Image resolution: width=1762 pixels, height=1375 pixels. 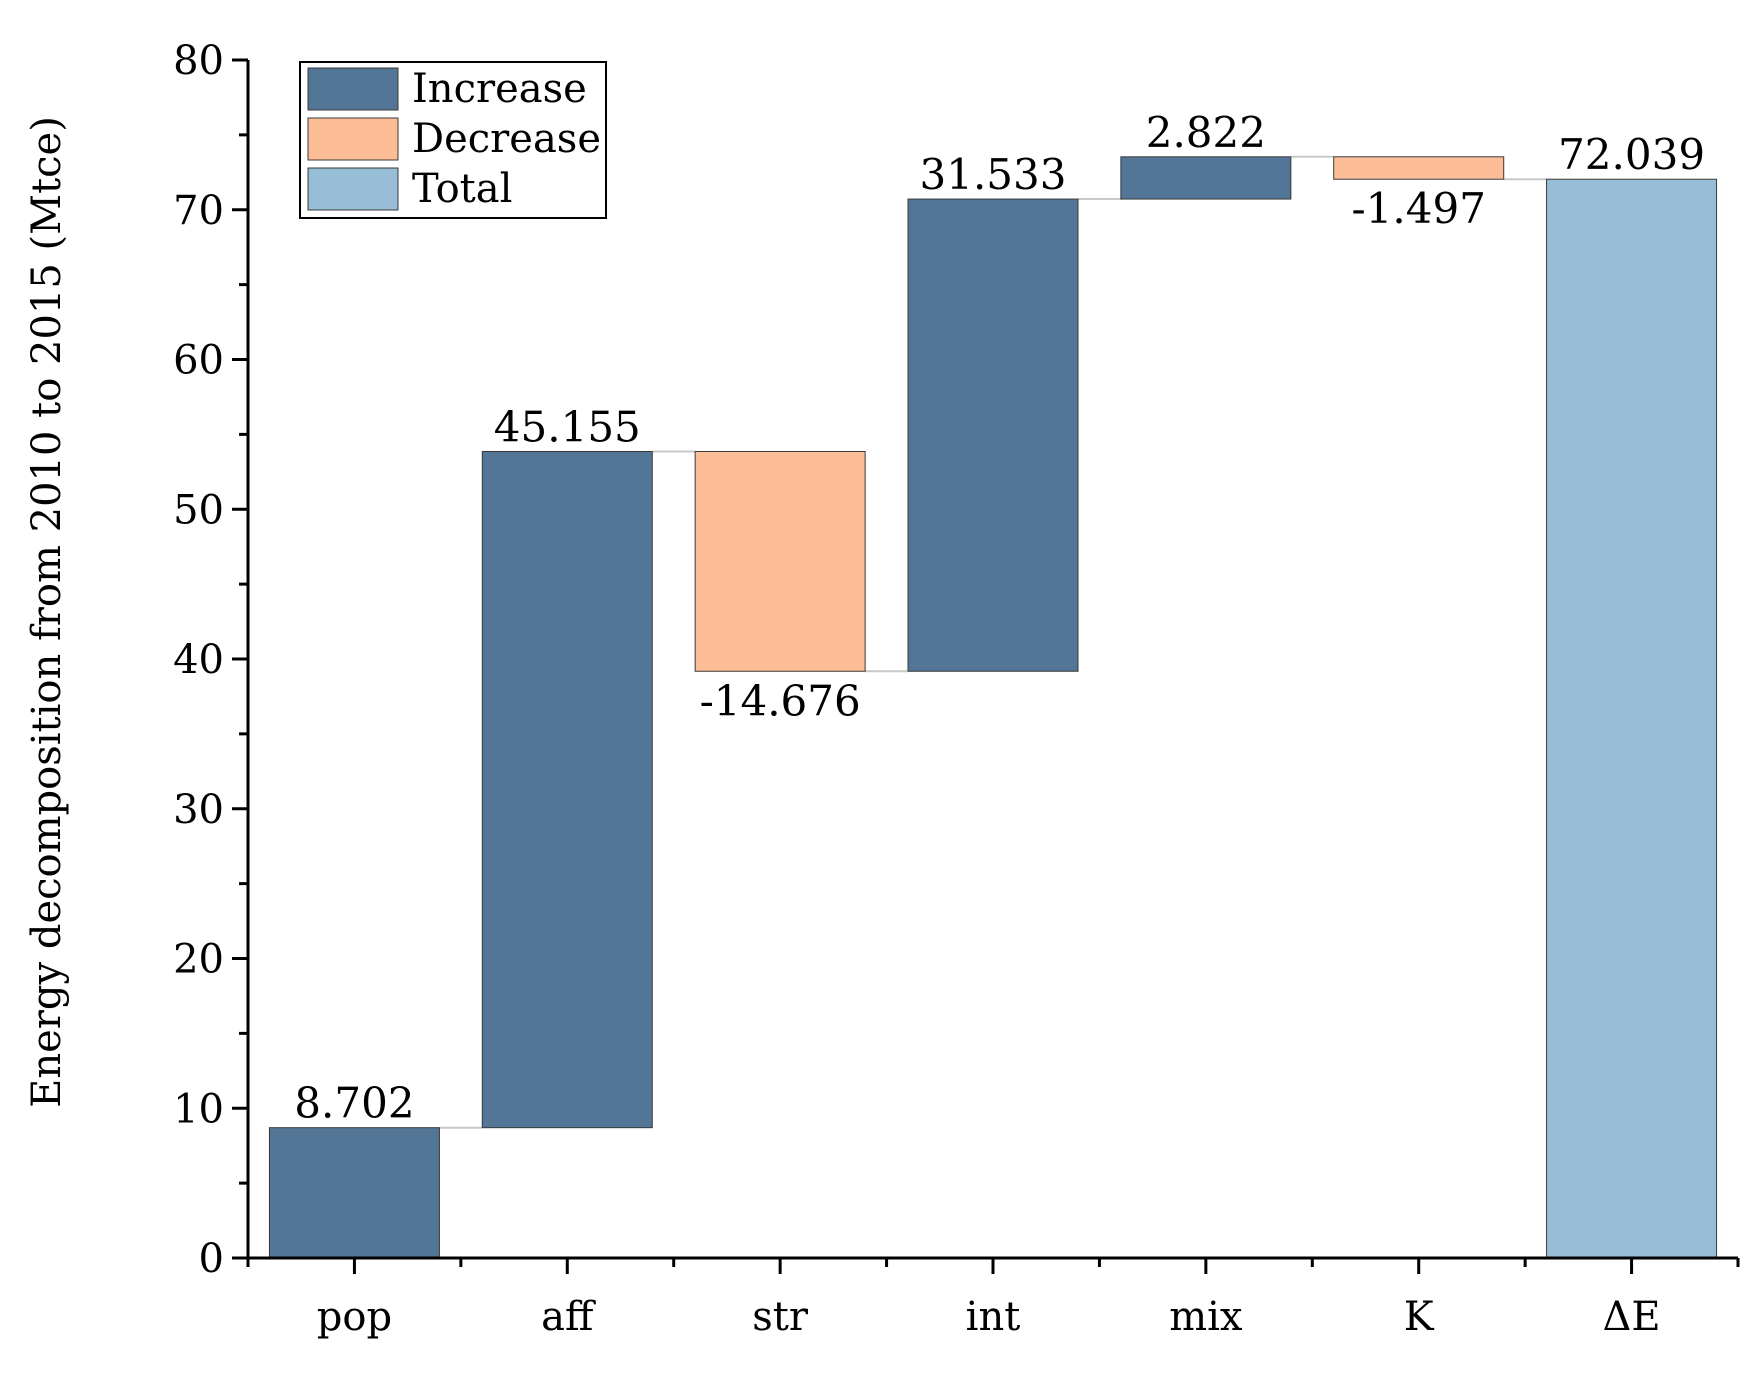 I want to click on bar-int, so click(x=993, y=435).